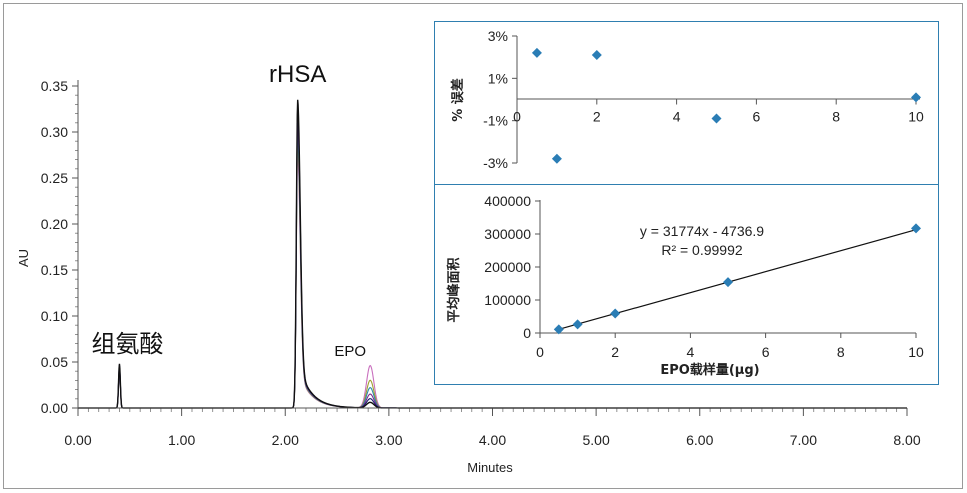  Describe the element at coordinates (718, 112) in the screenshot. I see `error-x-tick-labels: 0 2 4 6 8 10` at that location.